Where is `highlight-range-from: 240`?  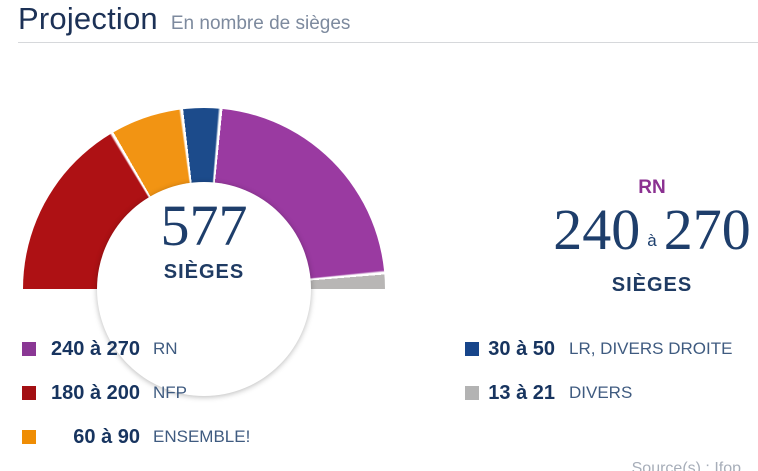
highlight-range-from: 240 is located at coordinates (597, 229).